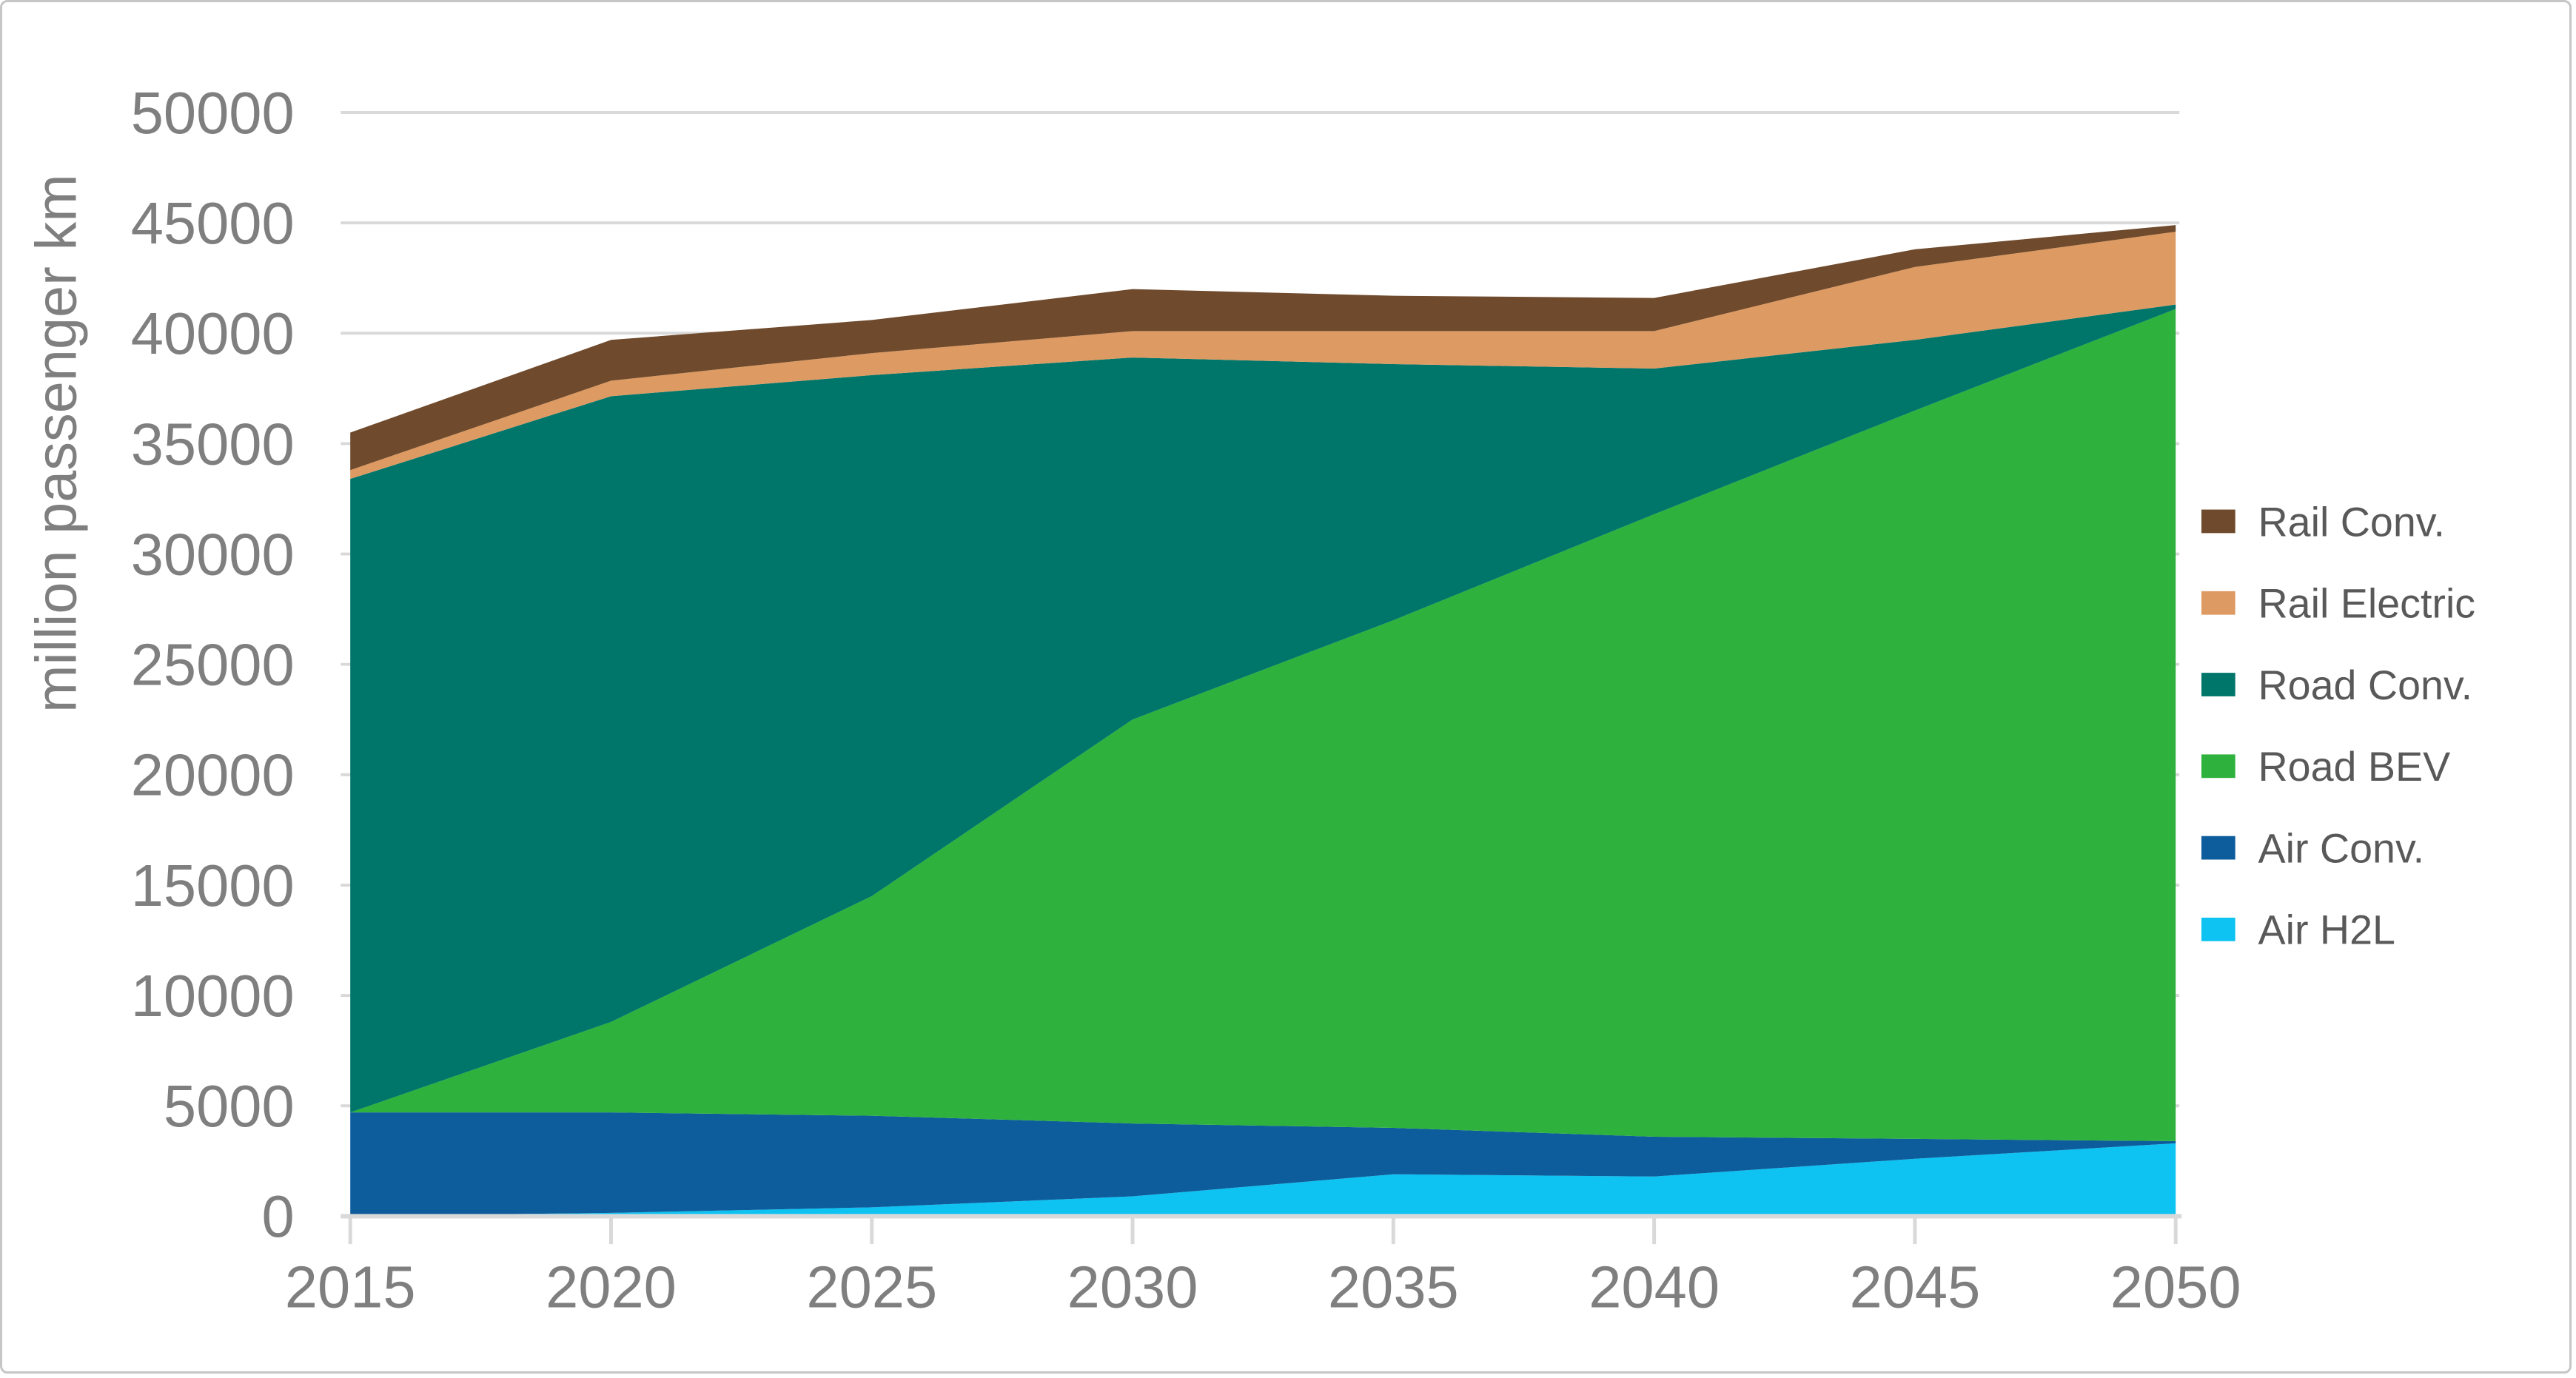  Describe the element at coordinates (229, 1106) in the screenshot. I see `y-tick-label-5000: 5000` at that location.